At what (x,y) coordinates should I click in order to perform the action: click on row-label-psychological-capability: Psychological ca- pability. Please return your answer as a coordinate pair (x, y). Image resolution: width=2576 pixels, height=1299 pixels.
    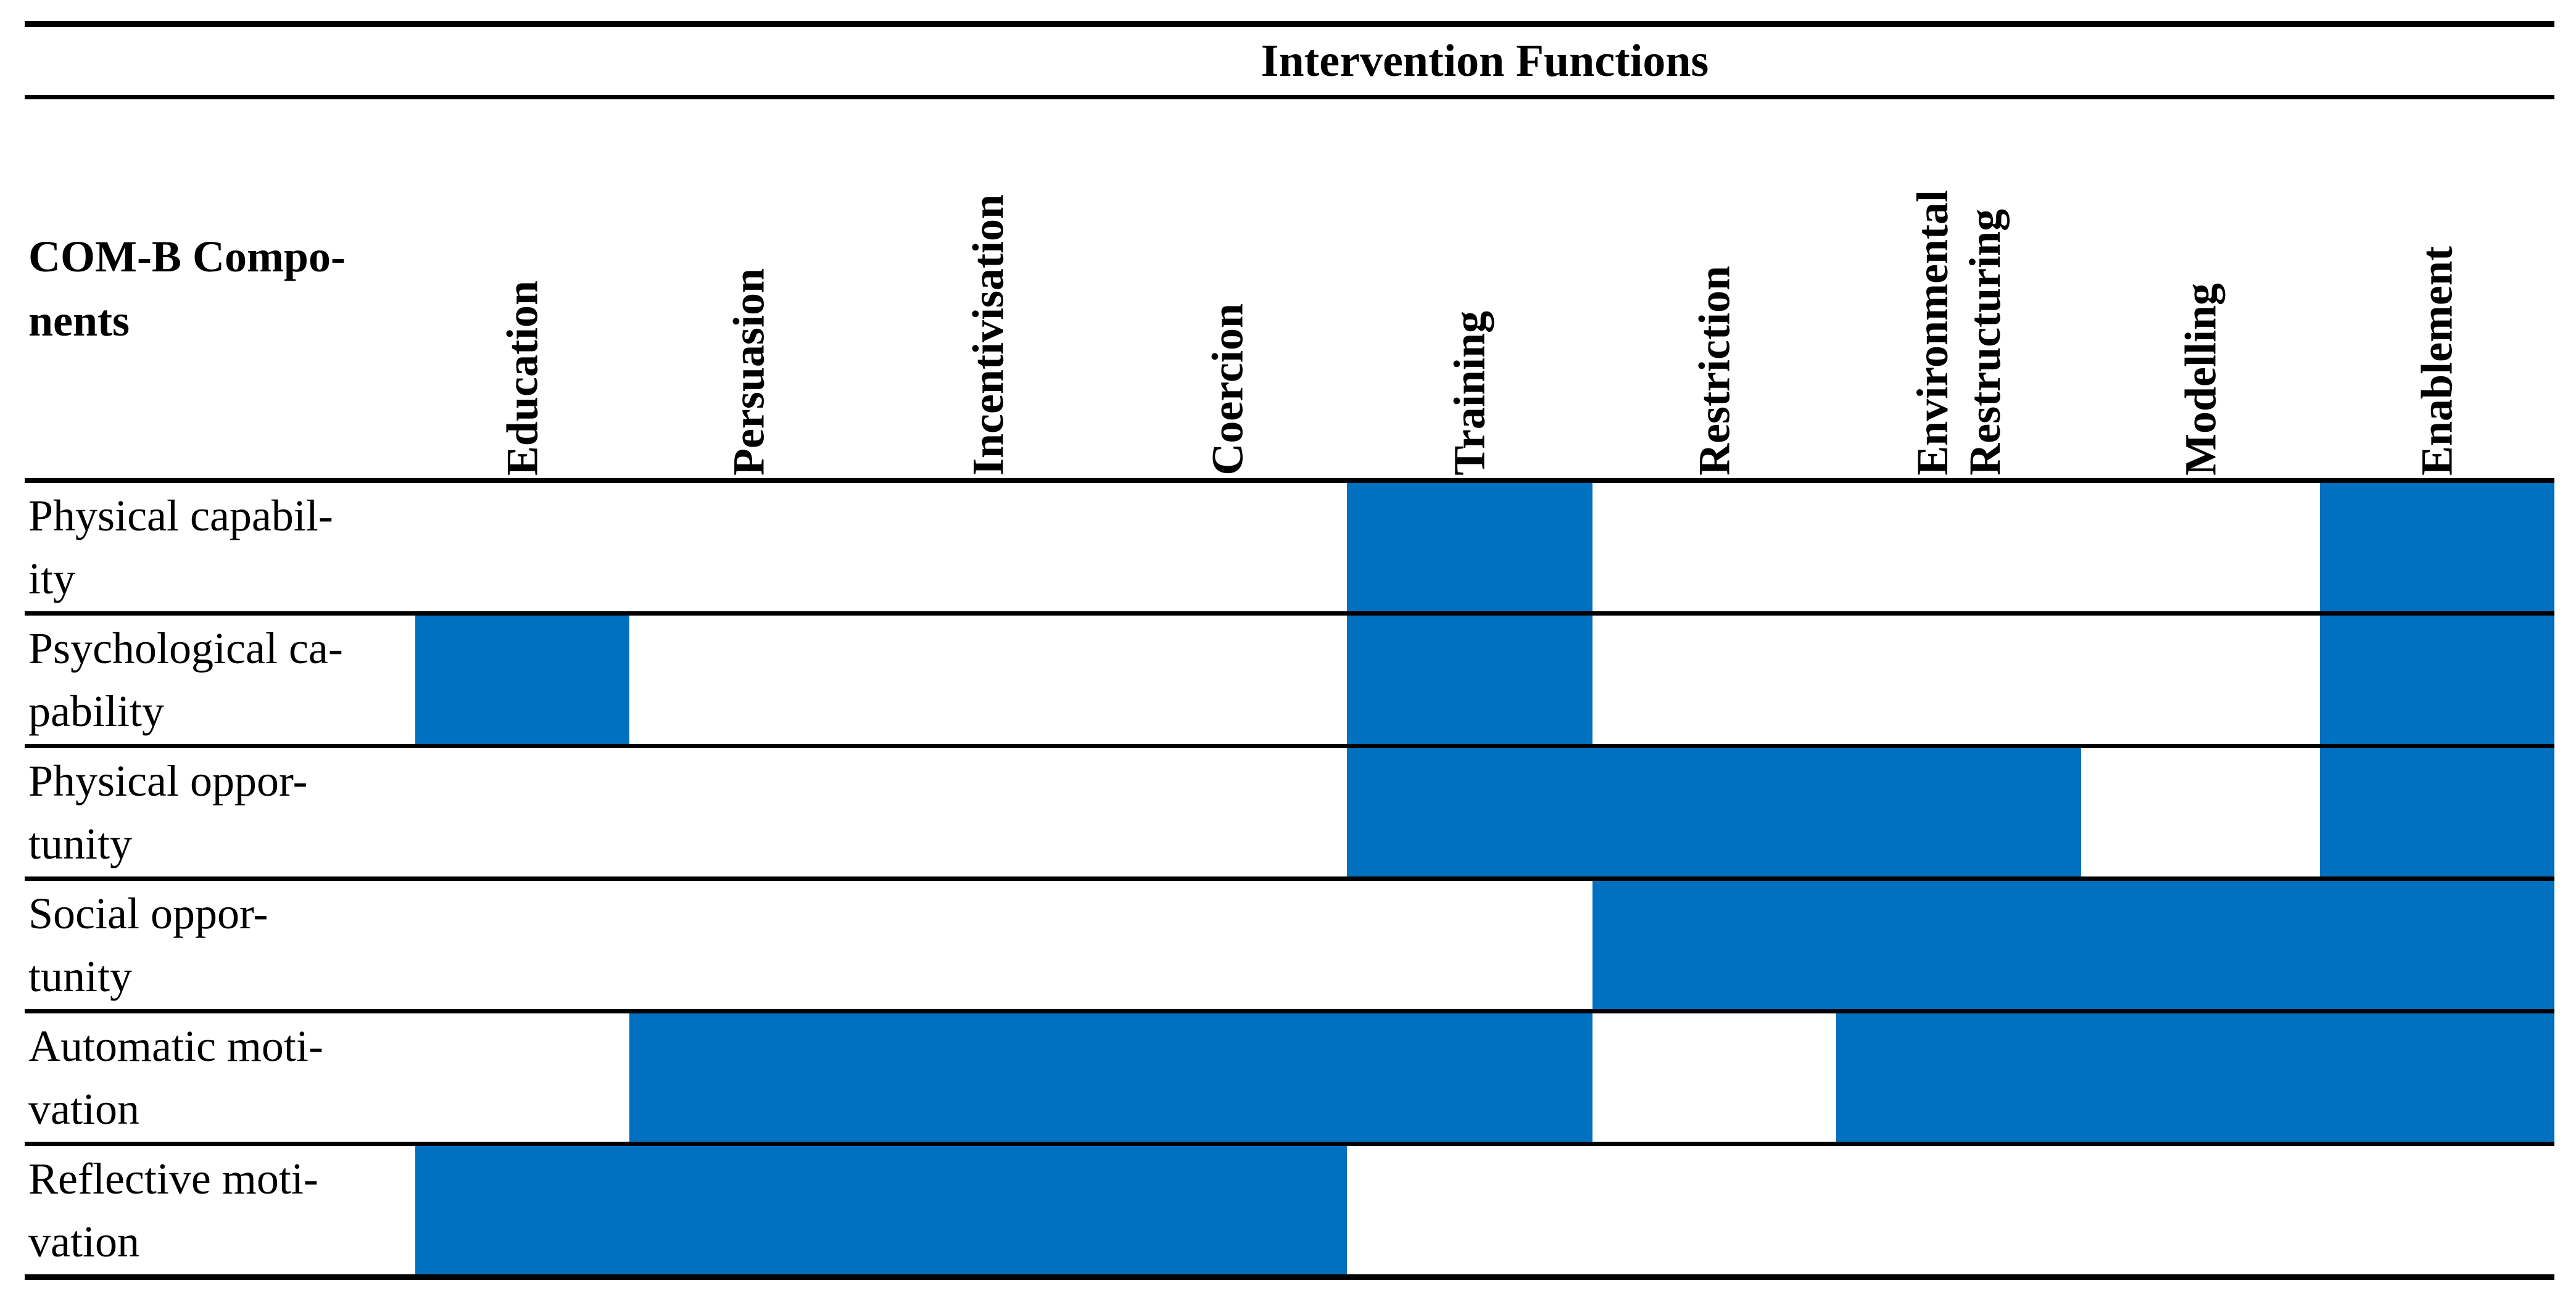
    Looking at the image, I should click on (220, 680).